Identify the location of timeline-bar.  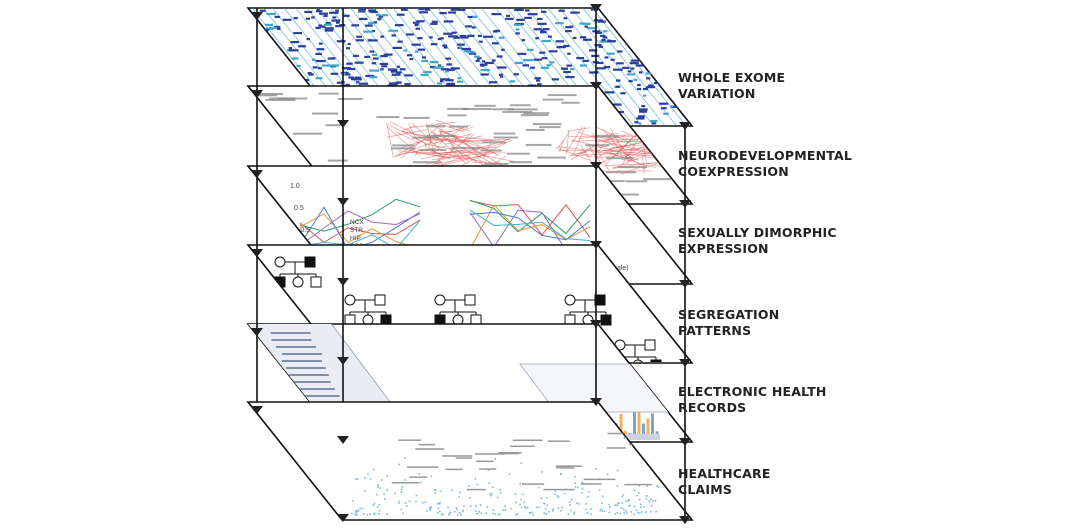
(634, 424).